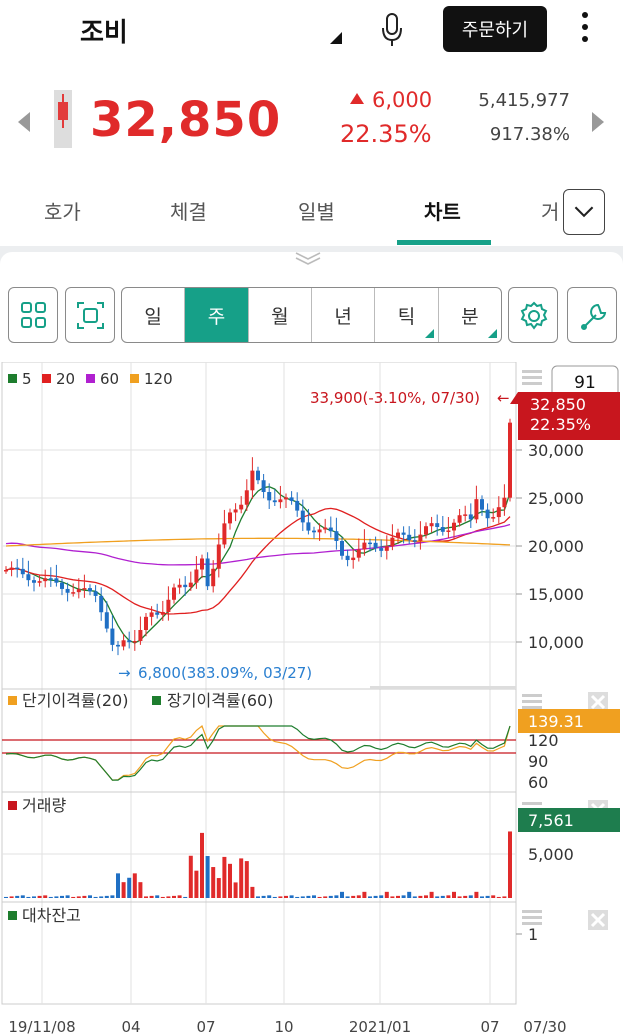 Image resolution: width=623 pixels, height=1036 pixels. Describe the element at coordinates (391, 100) in the screenshot. I see `change-amount: 6,000` at that location.